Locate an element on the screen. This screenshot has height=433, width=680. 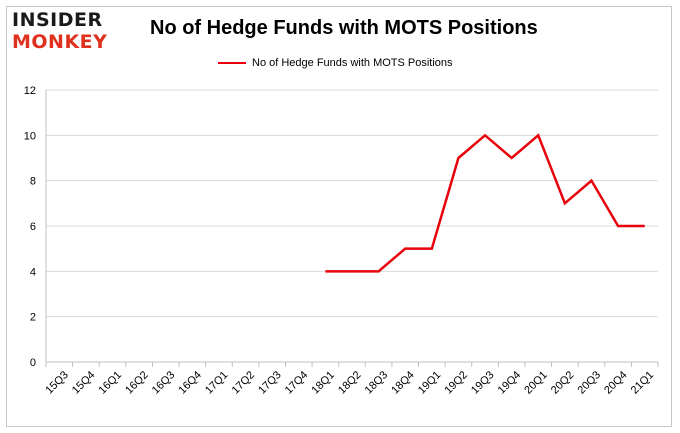
x-tick-label: 16Q3 is located at coordinates (164, 383).